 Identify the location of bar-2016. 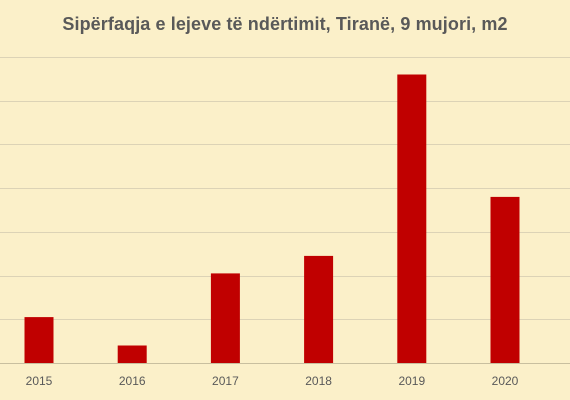
(132, 354).